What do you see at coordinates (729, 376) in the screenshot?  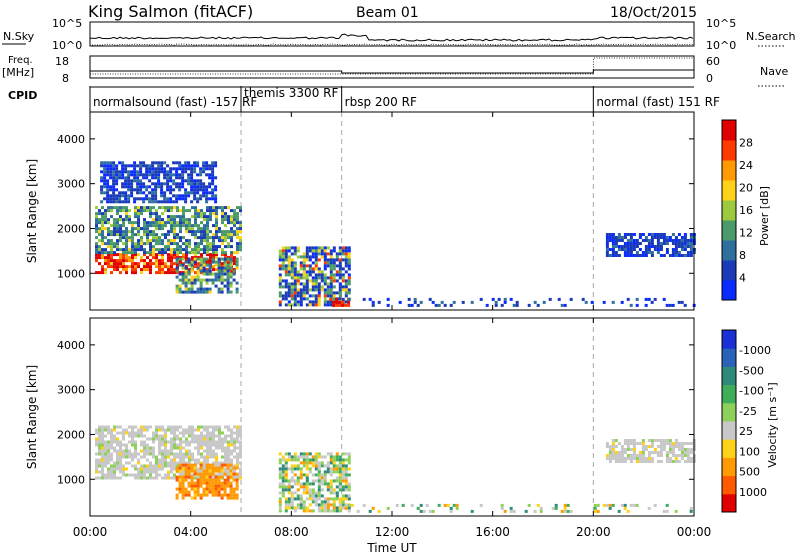 I see `colorbar-swatch` at bounding box center [729, 376].